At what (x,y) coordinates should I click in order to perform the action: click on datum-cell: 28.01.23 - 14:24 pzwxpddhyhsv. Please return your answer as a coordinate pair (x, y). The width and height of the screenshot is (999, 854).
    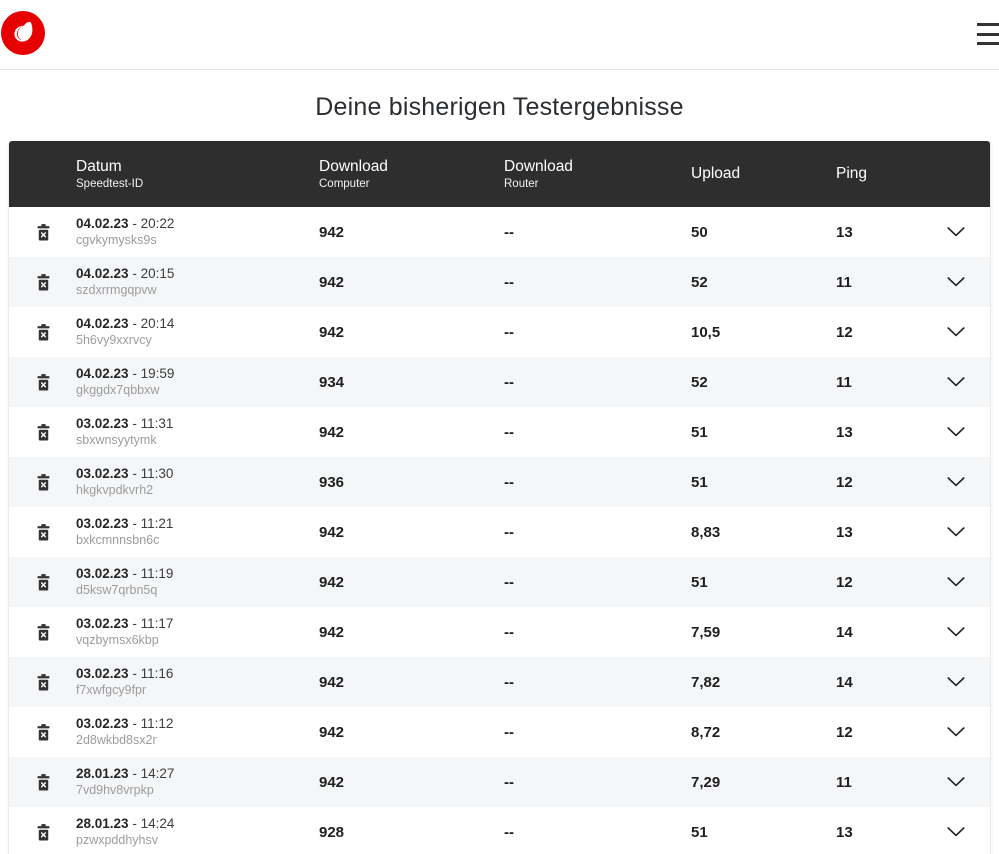
    Looking at the image, I should click on (193, 832).